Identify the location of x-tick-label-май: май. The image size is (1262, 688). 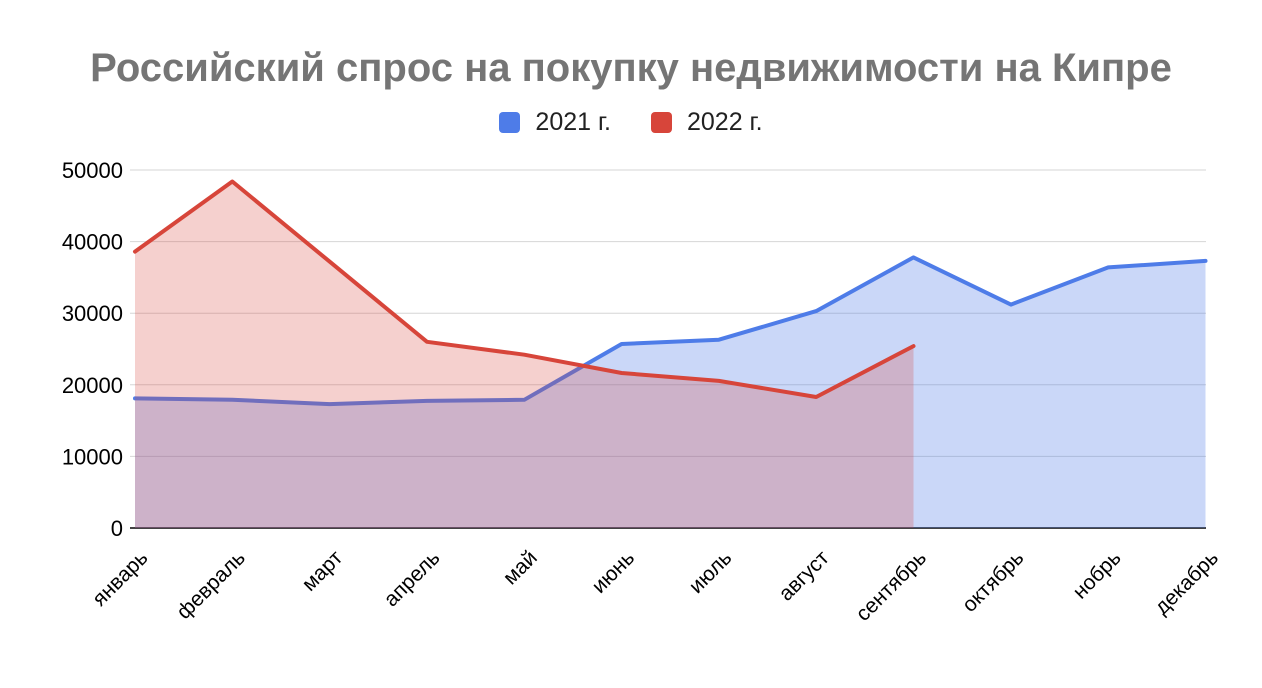
(520, 567).